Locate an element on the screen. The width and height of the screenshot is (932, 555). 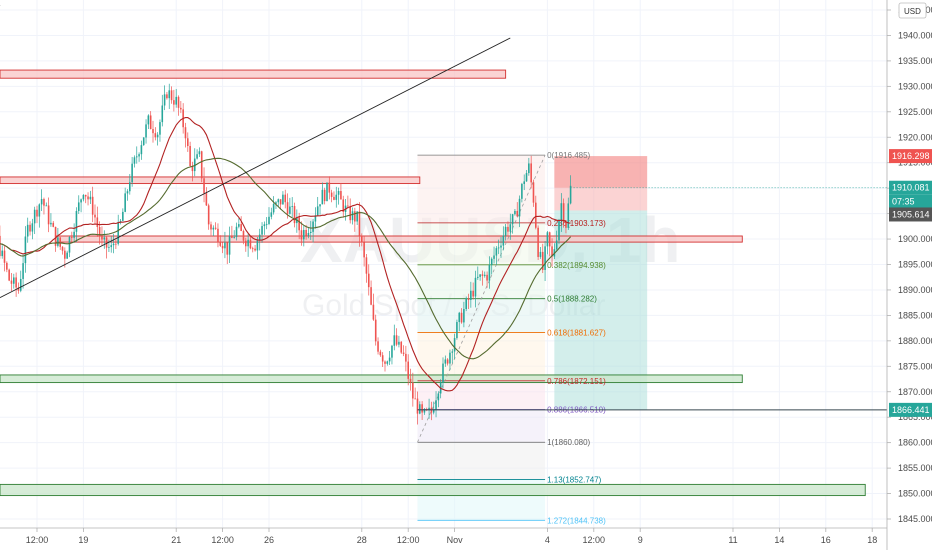
fib-level-label: 1(1860.080) is located at coordinates (568, 442).